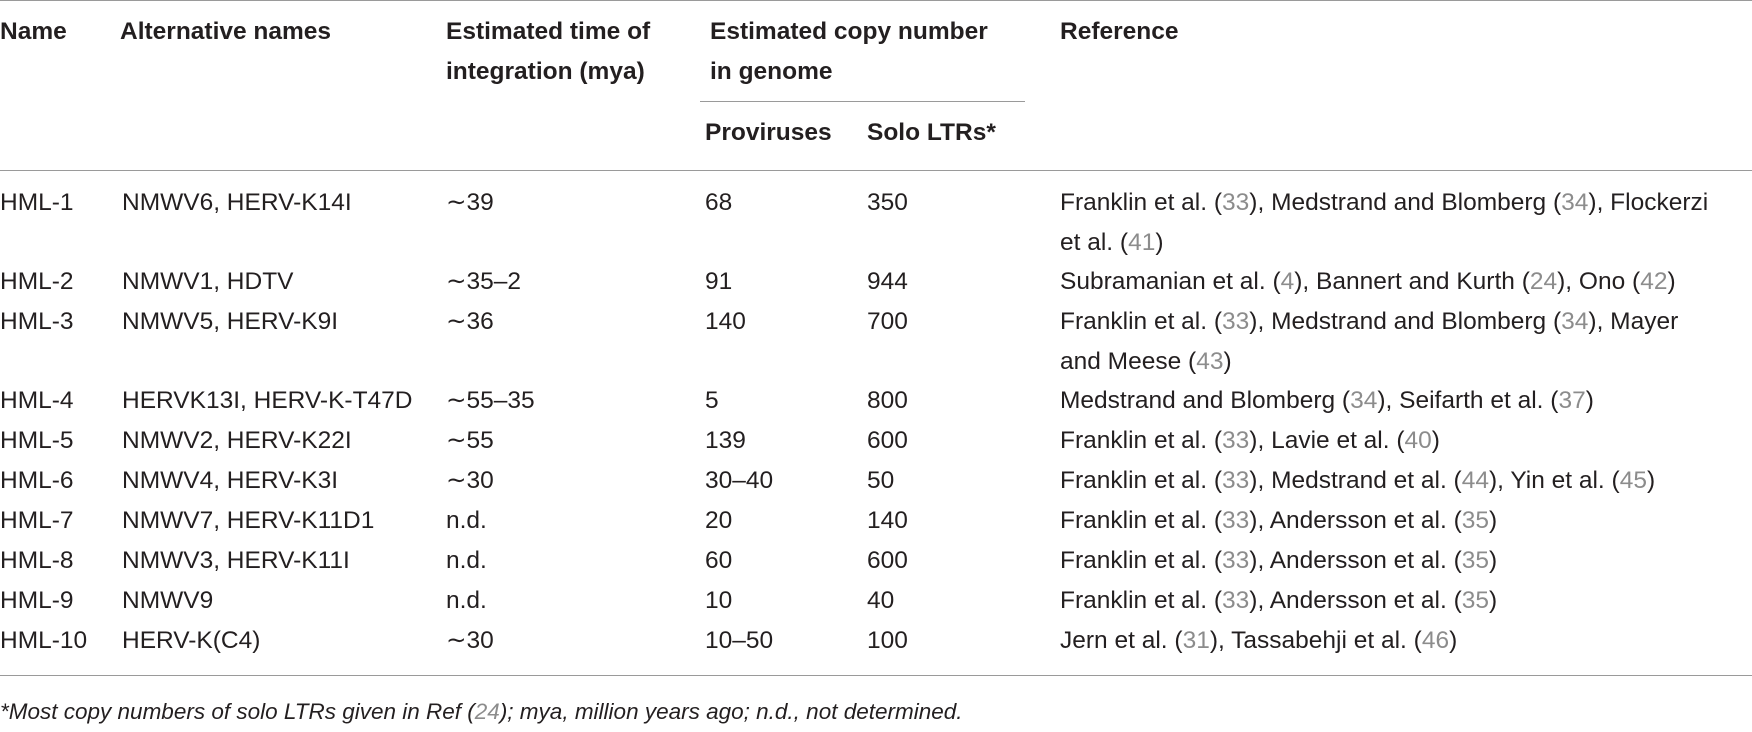 This screenshot has height=732, width=1752. What do you see at coordinates (719, 281) in the screenshot?
I see `cell-prov: 91` at bounding box center [719, 281].